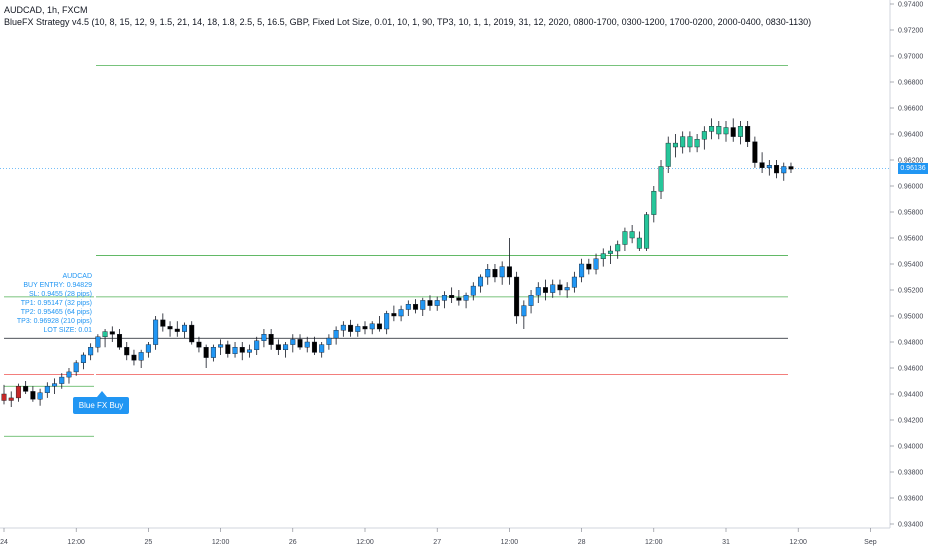 The image size is (932, 550). What do you see at coordinates (726, 542) in the screenshot?
I see `time-tick-label: 31` at bounding box center [726, 542].